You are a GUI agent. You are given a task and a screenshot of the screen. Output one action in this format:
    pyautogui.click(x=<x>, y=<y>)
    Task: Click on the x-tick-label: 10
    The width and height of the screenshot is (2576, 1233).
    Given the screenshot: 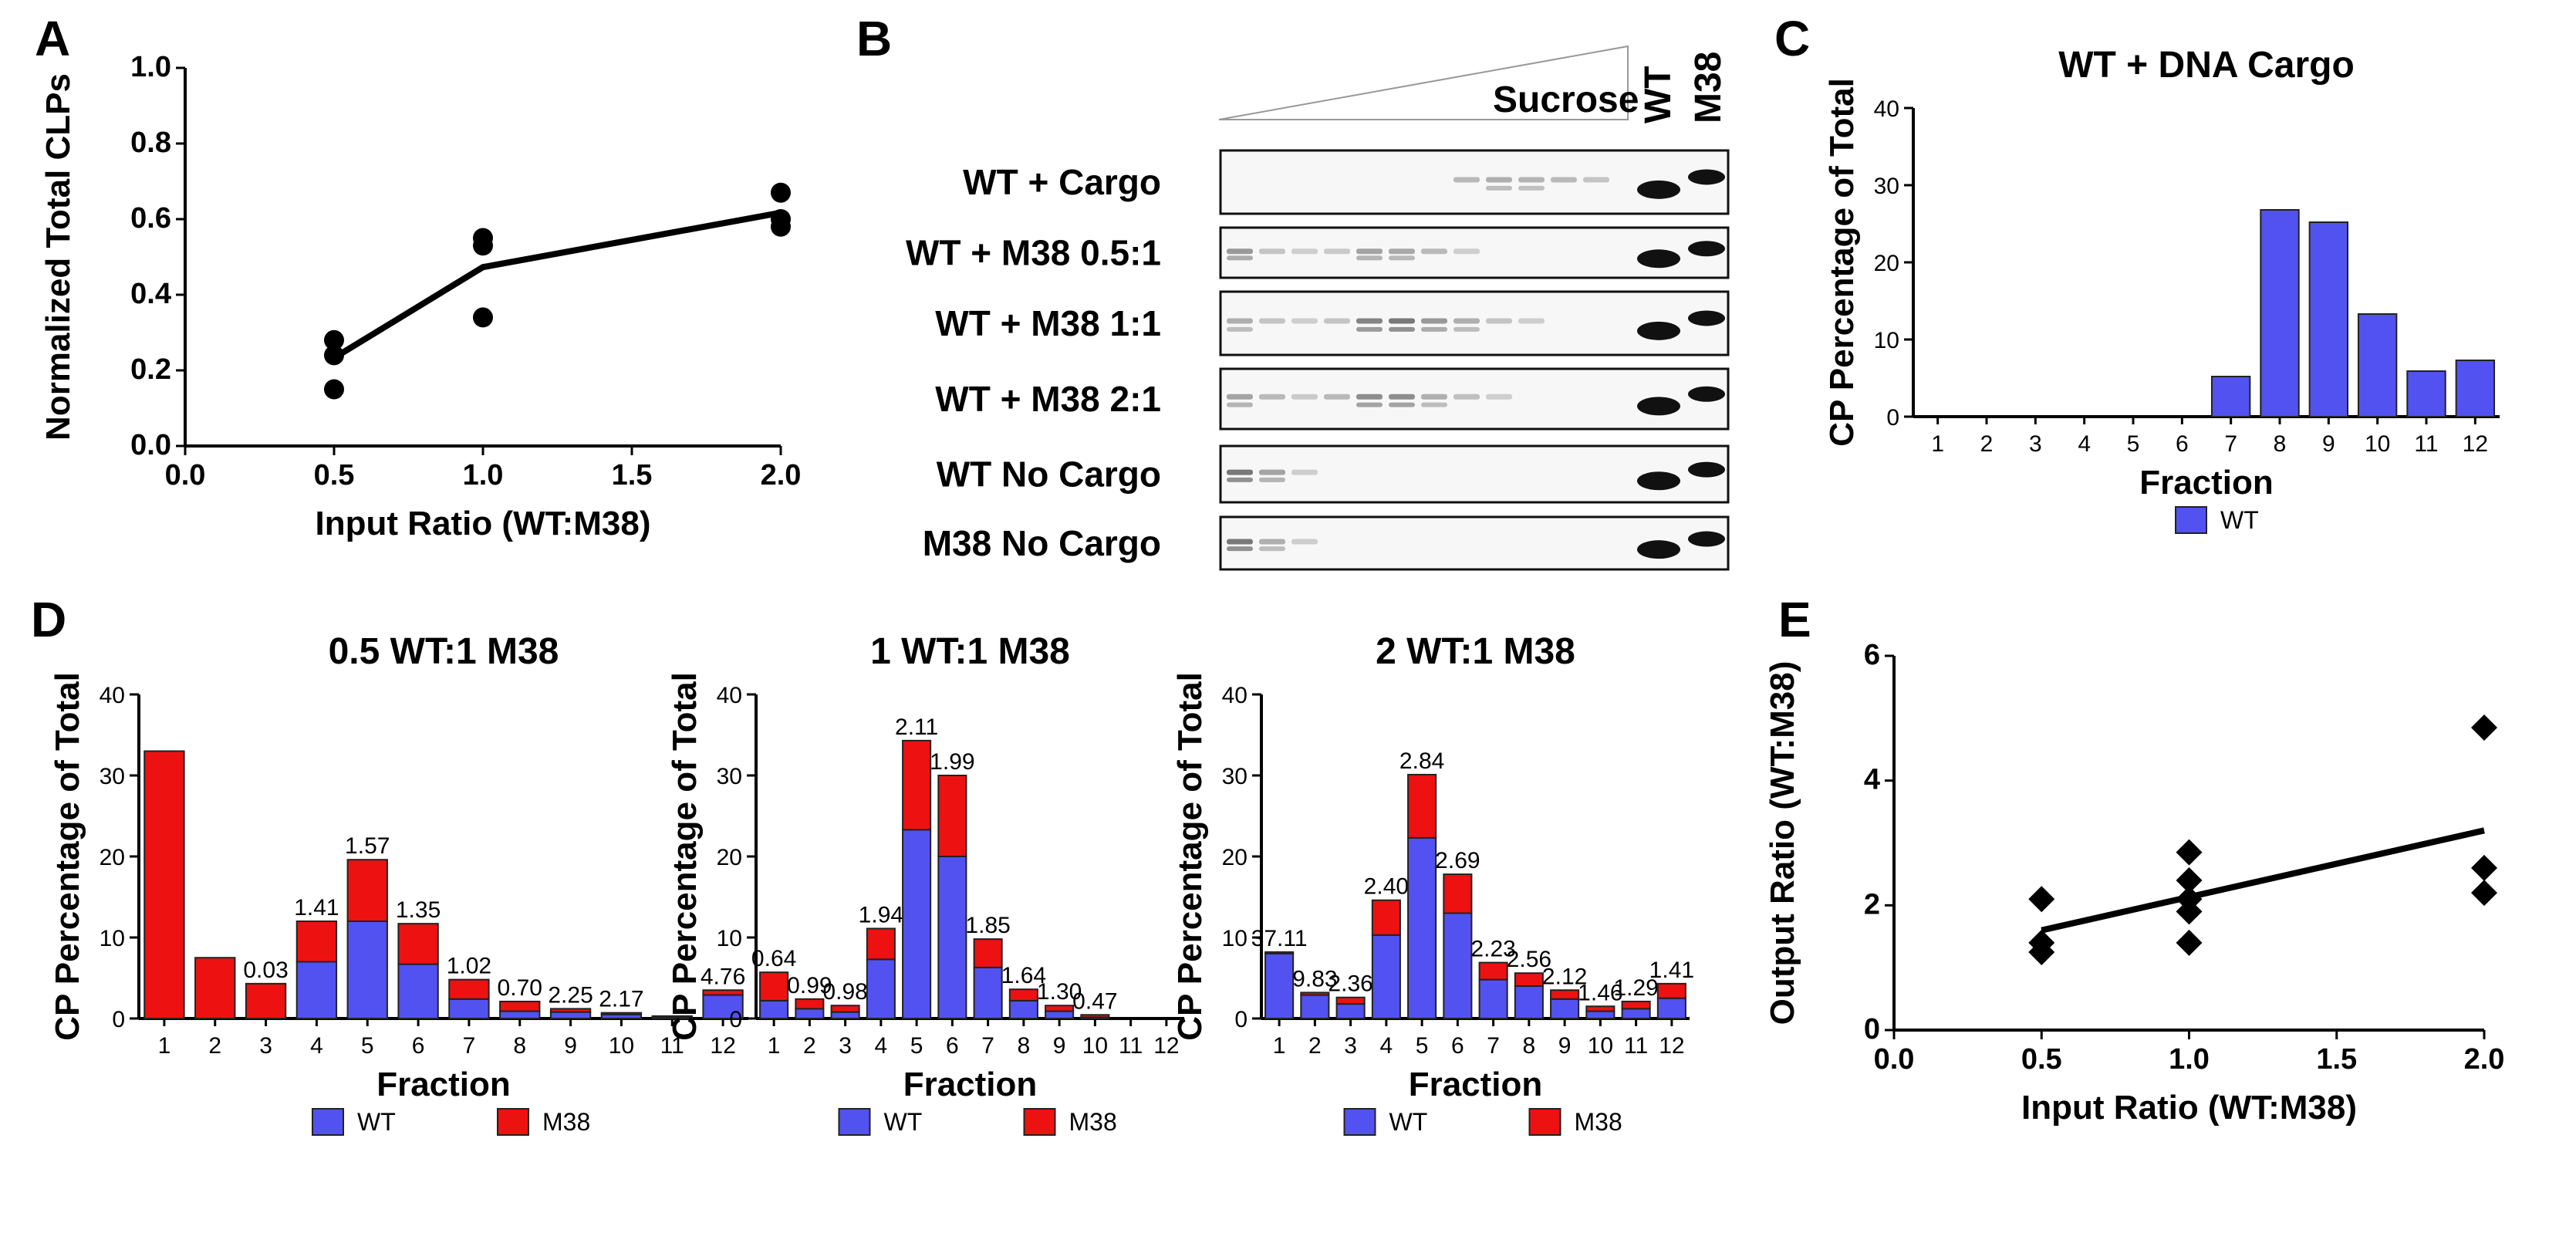 What is the action you would take?
    pyautogui.click(x=621, y=1046)
    